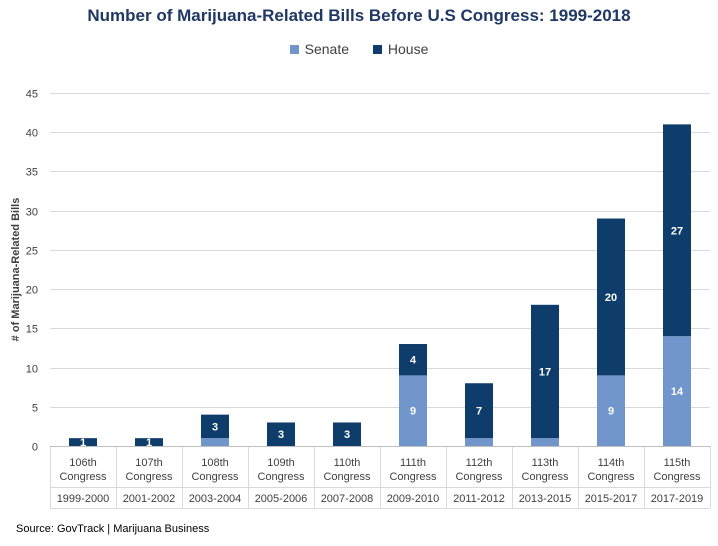  What do you see at coordinates (35, 409) in the screenshot?
I see `y-tick-label: 5` at bounding box center [35, 409].